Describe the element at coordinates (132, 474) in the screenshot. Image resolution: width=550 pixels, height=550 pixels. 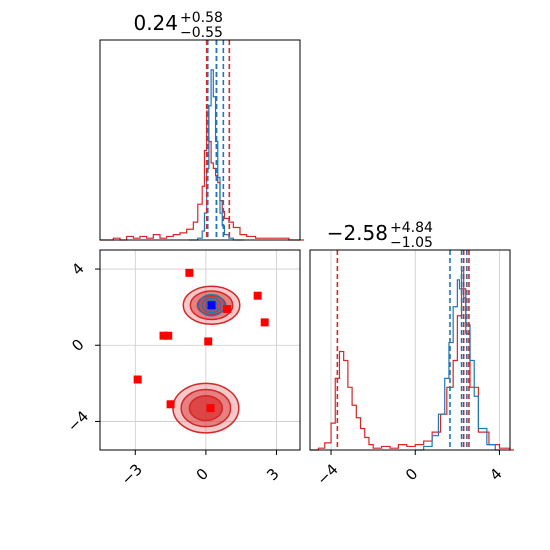
I see `x-tick-label: −3` at that location.